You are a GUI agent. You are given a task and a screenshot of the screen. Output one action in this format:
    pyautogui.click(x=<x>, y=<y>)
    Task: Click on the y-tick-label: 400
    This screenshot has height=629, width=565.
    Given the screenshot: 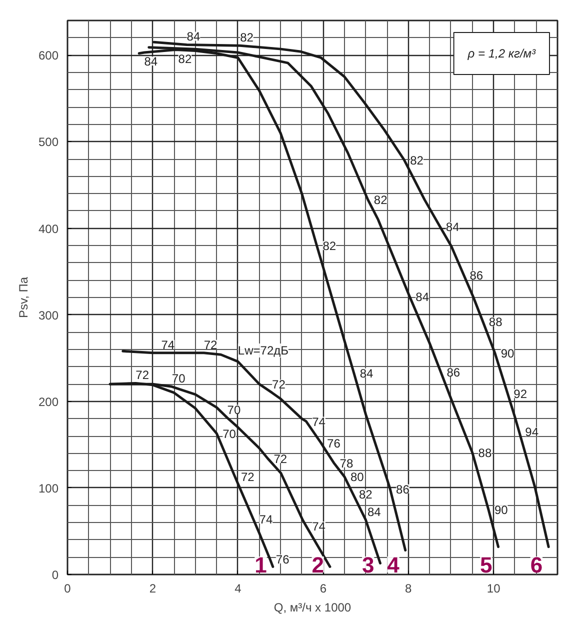 What is the action you would take?
    pyautogui.click(x=48, y=229)
    